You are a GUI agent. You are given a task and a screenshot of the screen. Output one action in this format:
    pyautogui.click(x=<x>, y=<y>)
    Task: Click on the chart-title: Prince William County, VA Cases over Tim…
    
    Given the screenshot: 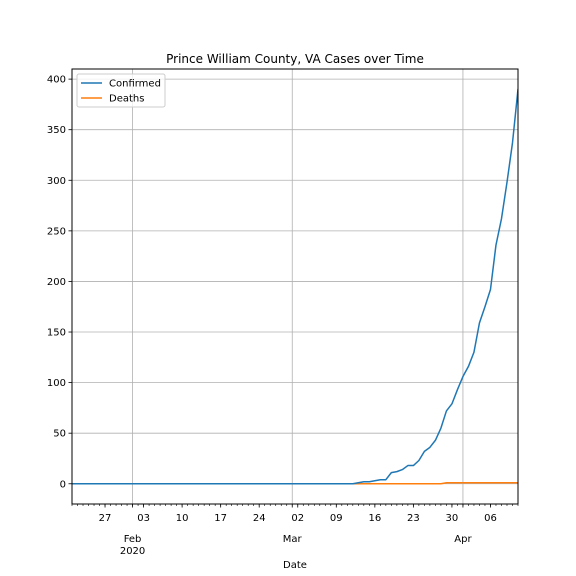 What is the action you would take?
    pyautogui.click(x=295, y=59)
    